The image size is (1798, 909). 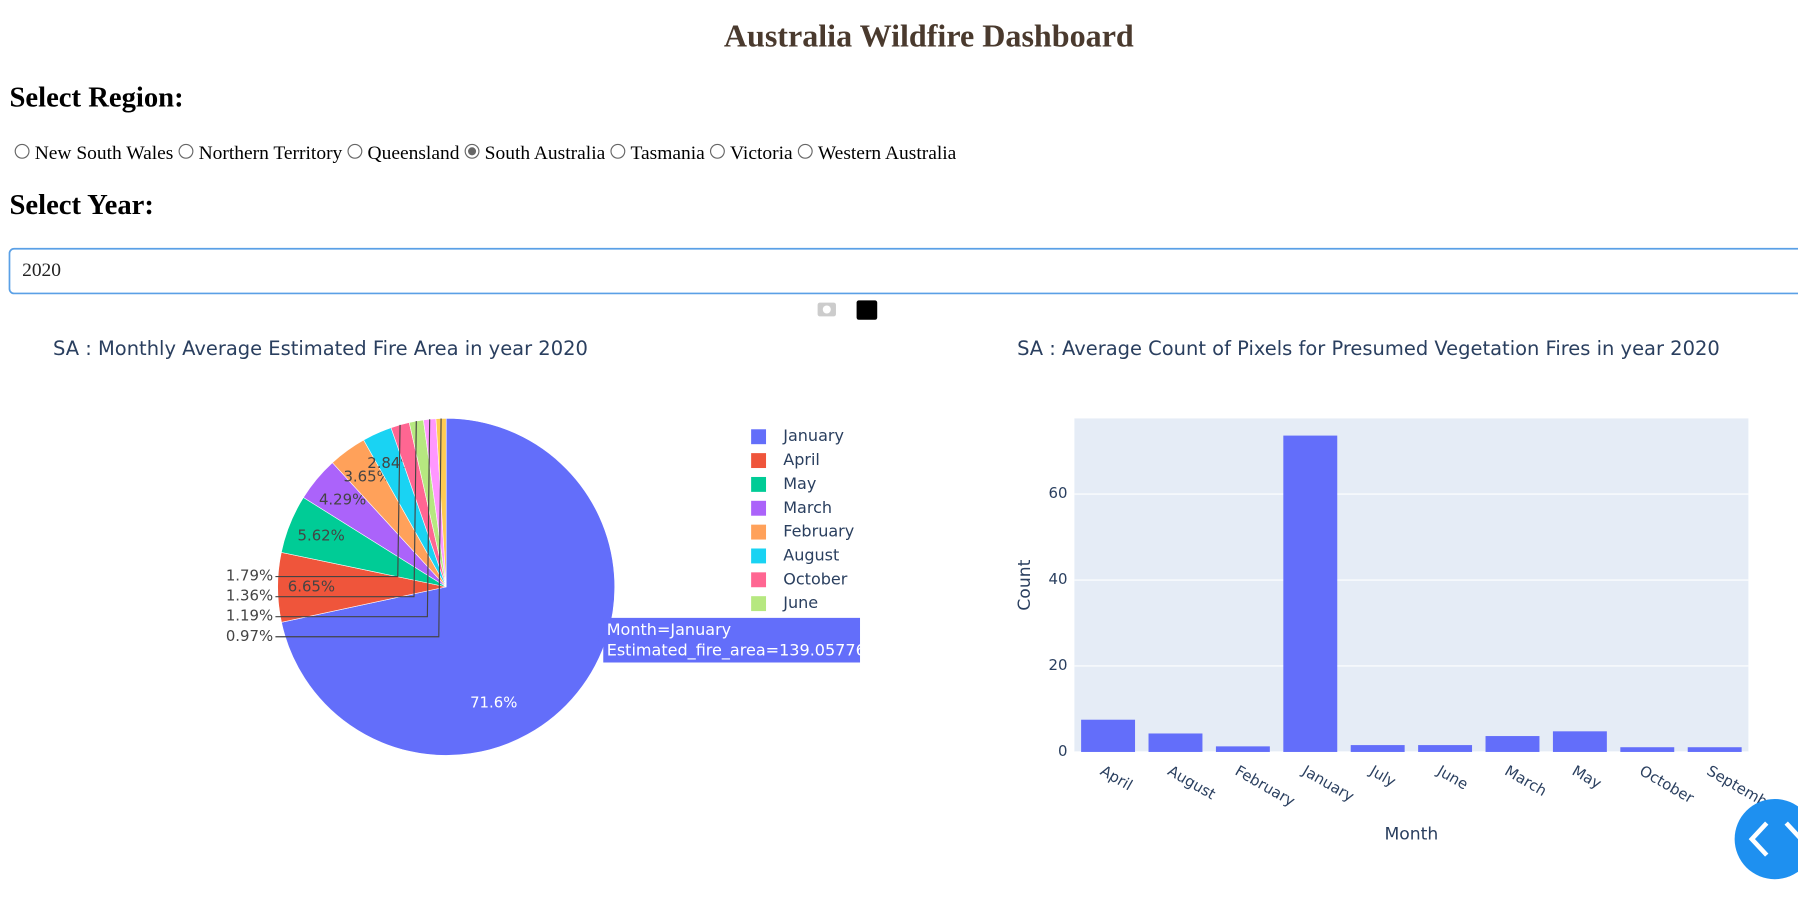 What do you see at coordinates (1192, 783) in the screenshot?
I see `x-tick-label: August` at bounding box center [1192, 783].